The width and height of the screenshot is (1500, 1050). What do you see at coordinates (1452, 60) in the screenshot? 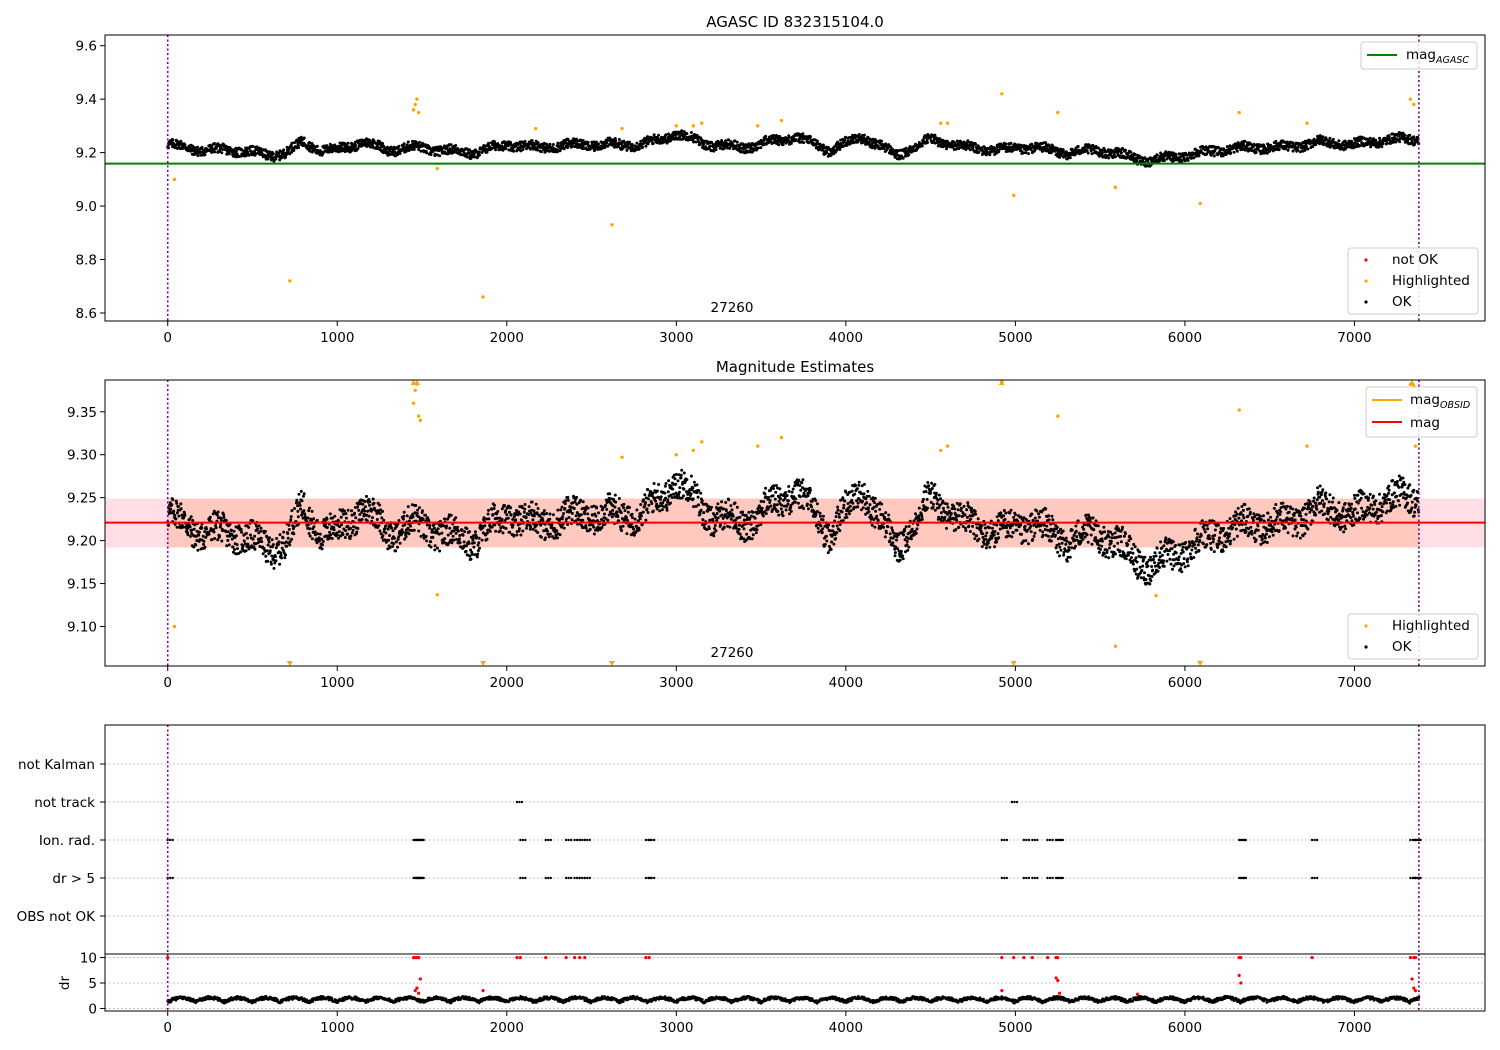
I see `legend-mag-sub: AGASC` at bounding box center [1452, 60].